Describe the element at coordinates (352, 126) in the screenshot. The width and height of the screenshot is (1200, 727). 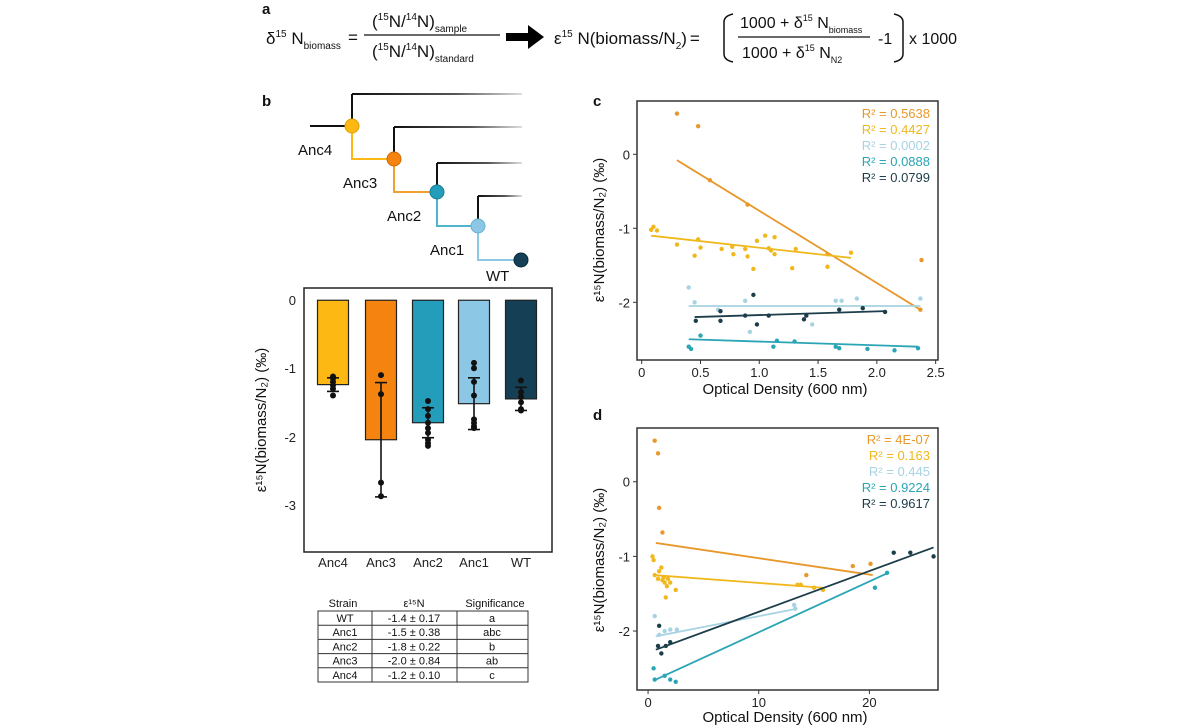
I see `tree-node-anc4` at that location.